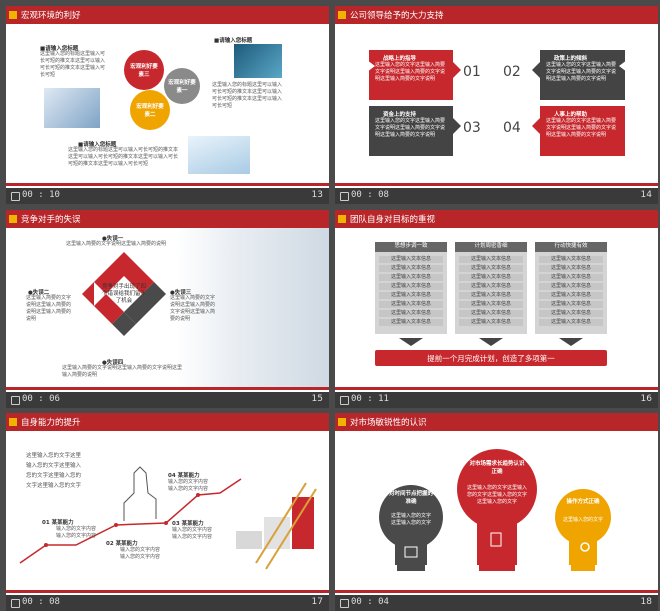  I want to click on bulb-1-title: 对时间节点把握的准确, so click(410, 498).